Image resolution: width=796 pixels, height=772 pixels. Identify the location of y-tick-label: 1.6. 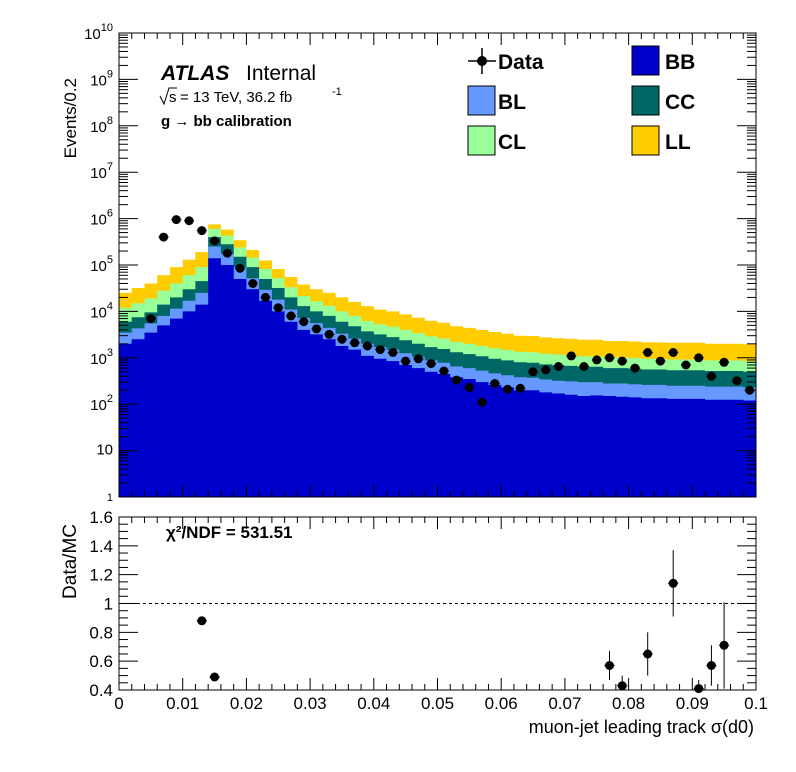
(101, 517).